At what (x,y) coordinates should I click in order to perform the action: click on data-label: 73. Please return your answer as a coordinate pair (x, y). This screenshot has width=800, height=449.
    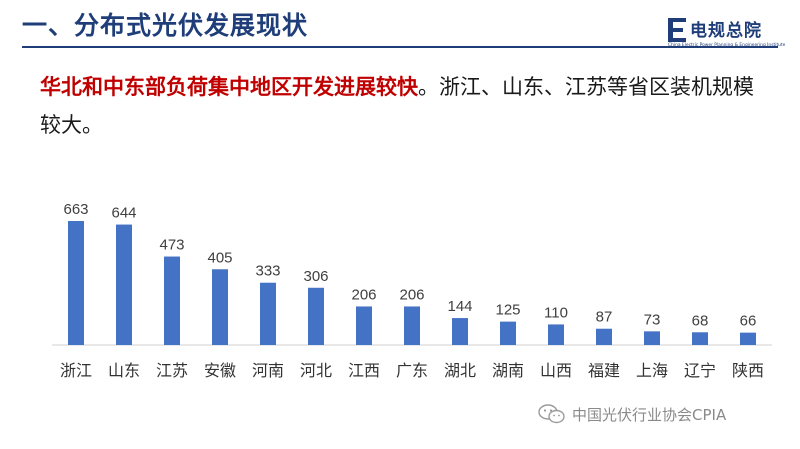
    Looking at the image, I should click on (652, 319).